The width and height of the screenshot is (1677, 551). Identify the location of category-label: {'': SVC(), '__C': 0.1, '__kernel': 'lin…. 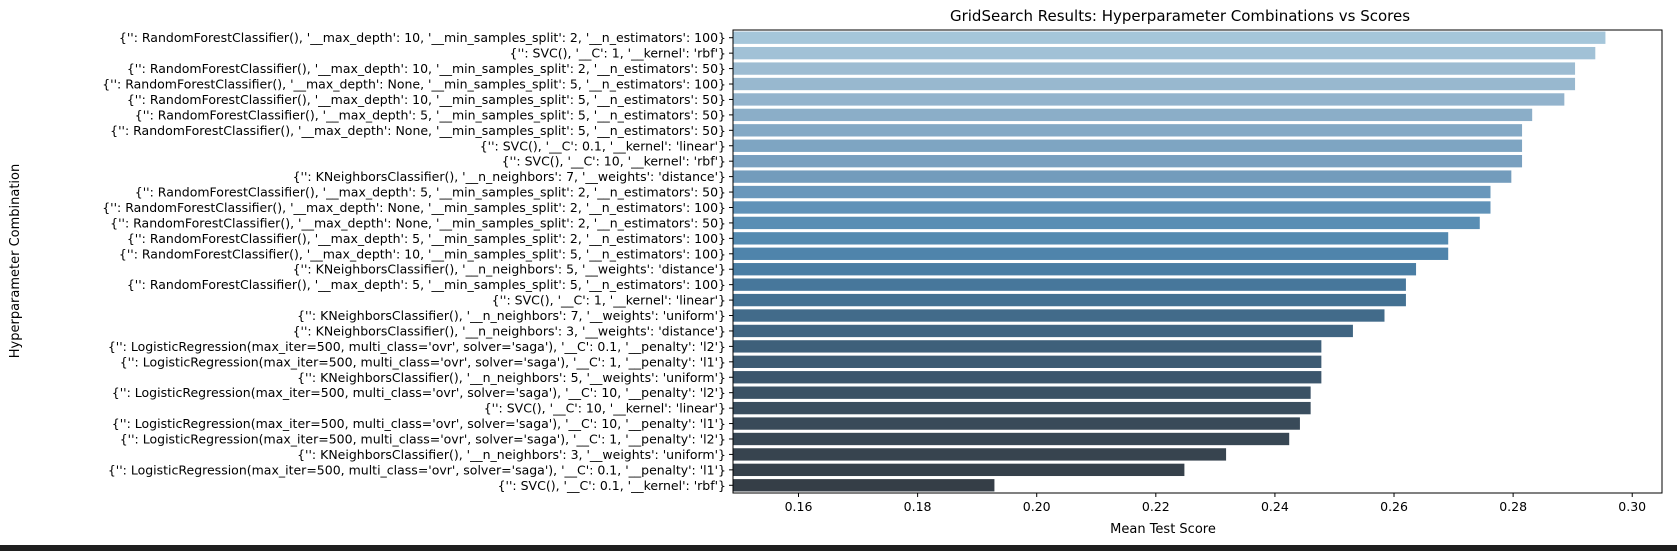
(603, 145).